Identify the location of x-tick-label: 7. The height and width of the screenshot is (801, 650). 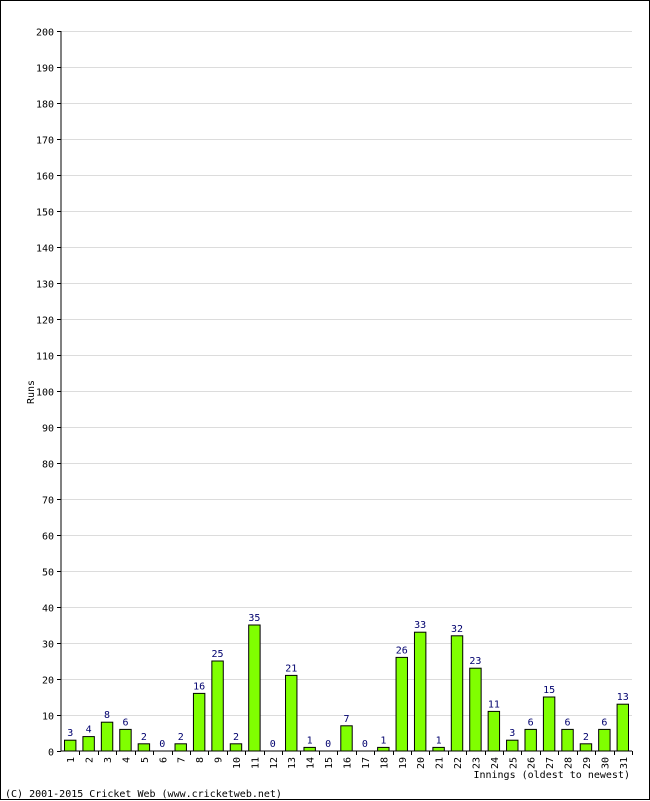
(182, 760).